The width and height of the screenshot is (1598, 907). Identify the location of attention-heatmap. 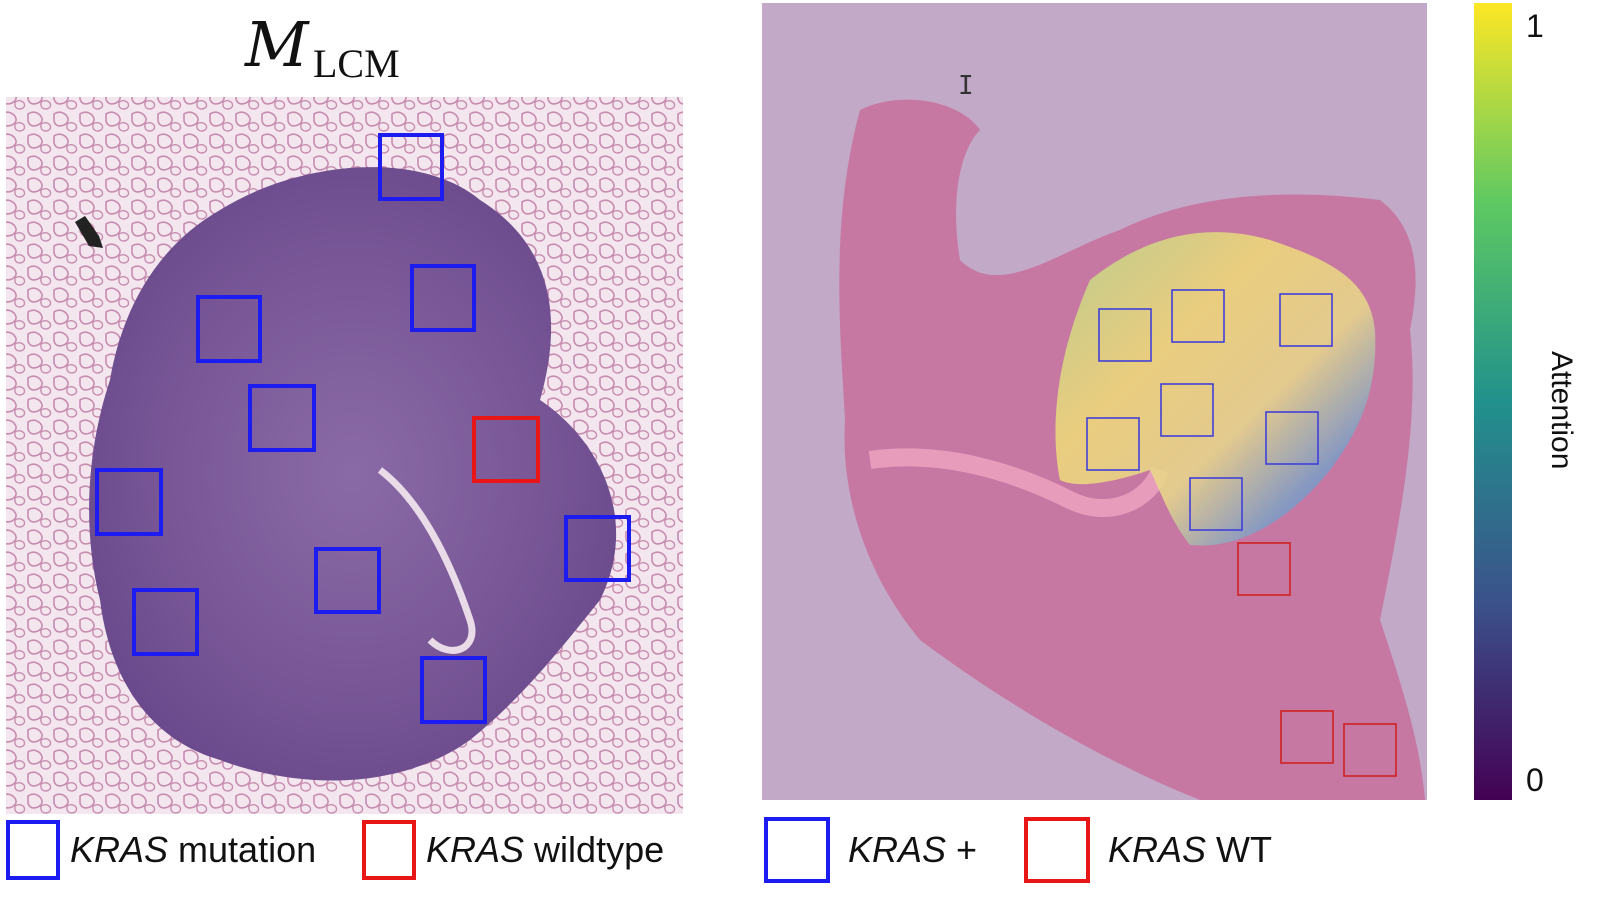
(1215, 389).